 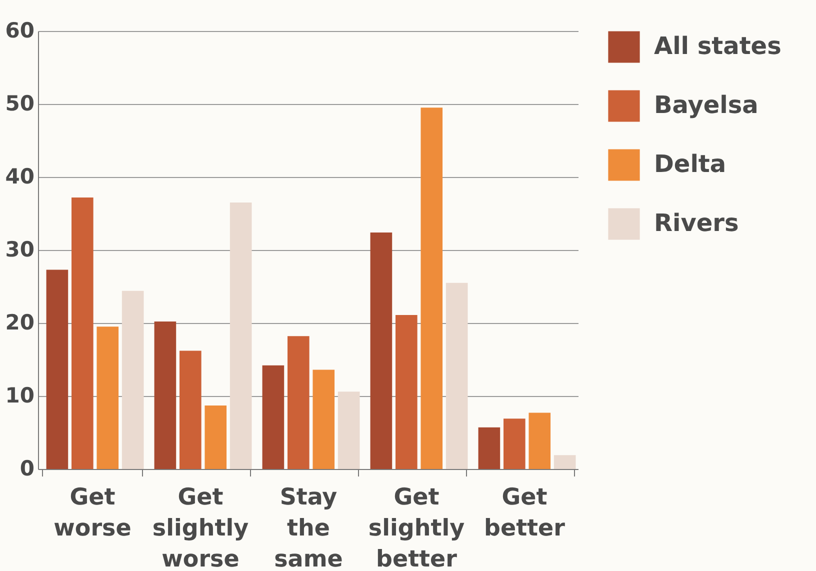 I want to click on y-tick-label: 20, so click(x=19, y=322).